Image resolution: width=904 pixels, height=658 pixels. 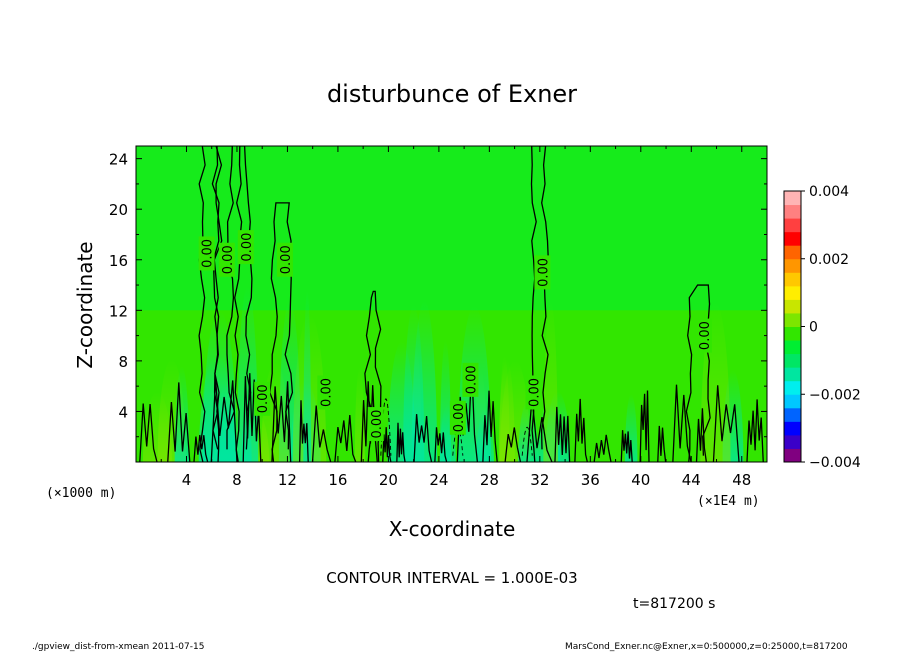 I want to click on x-tick-label: 12, so click(x=287, y=480).